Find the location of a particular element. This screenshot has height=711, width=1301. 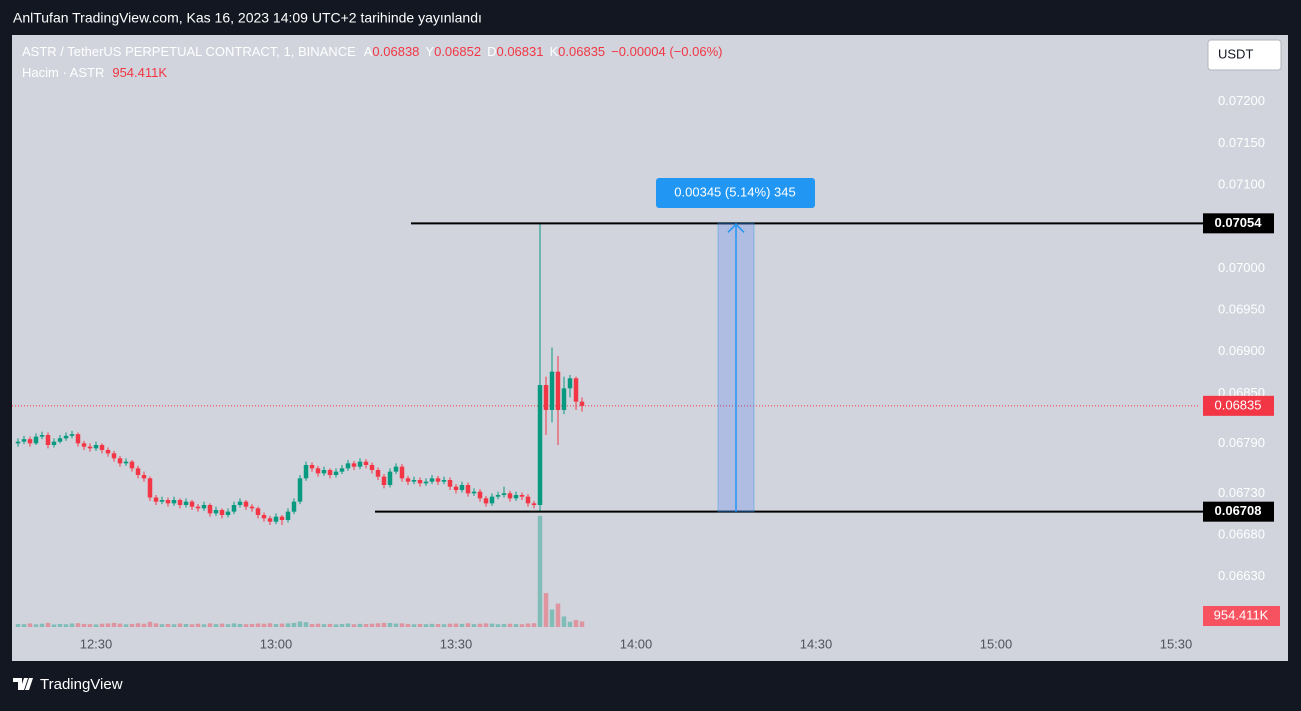

measure-label: 0.00345 (5.14%) 345 is located at coordinates (734, 191).